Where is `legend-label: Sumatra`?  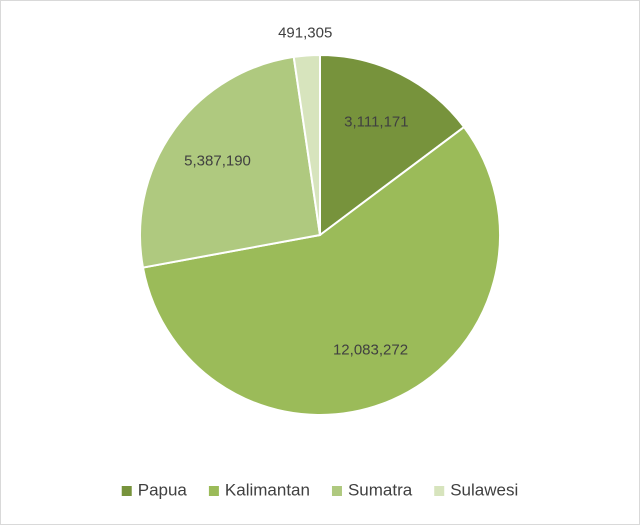
legend-label: Sumatra is located at coordinates (380, 489).